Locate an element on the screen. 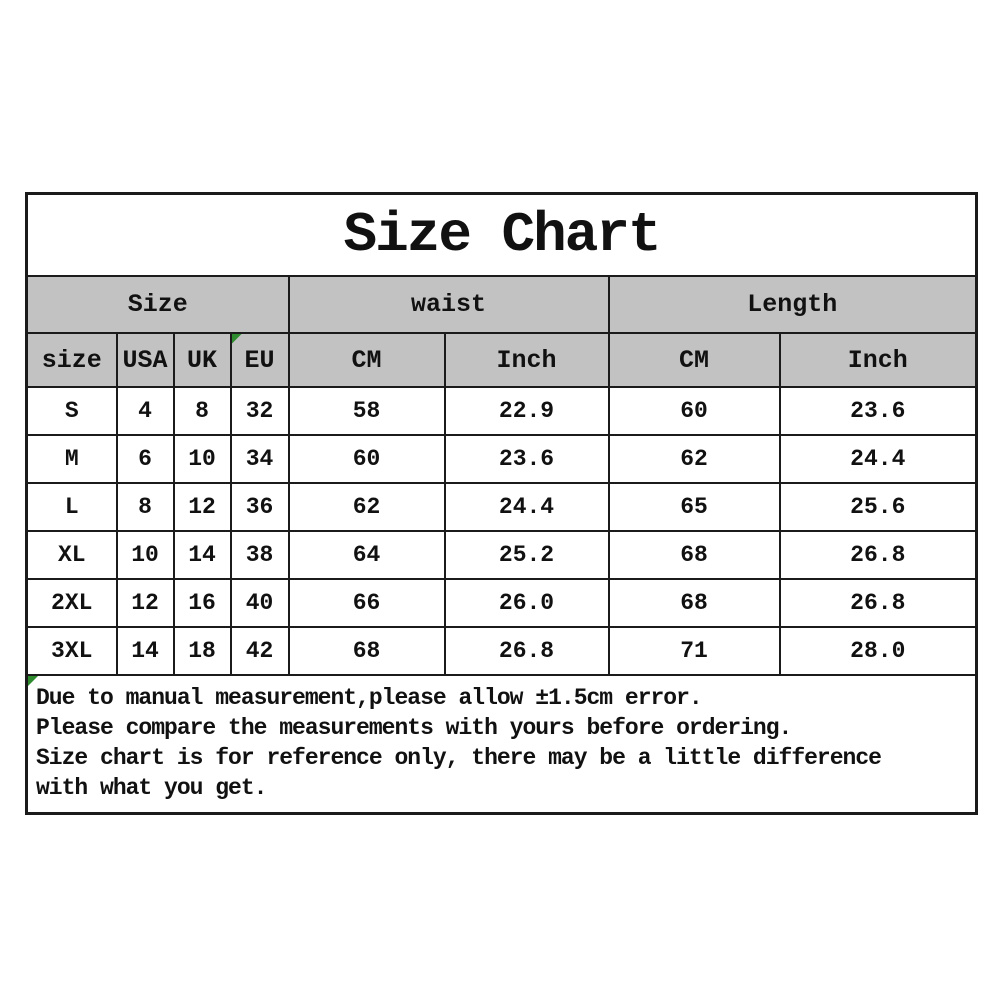  table-cell: XL is located at coordinates (71, 555).